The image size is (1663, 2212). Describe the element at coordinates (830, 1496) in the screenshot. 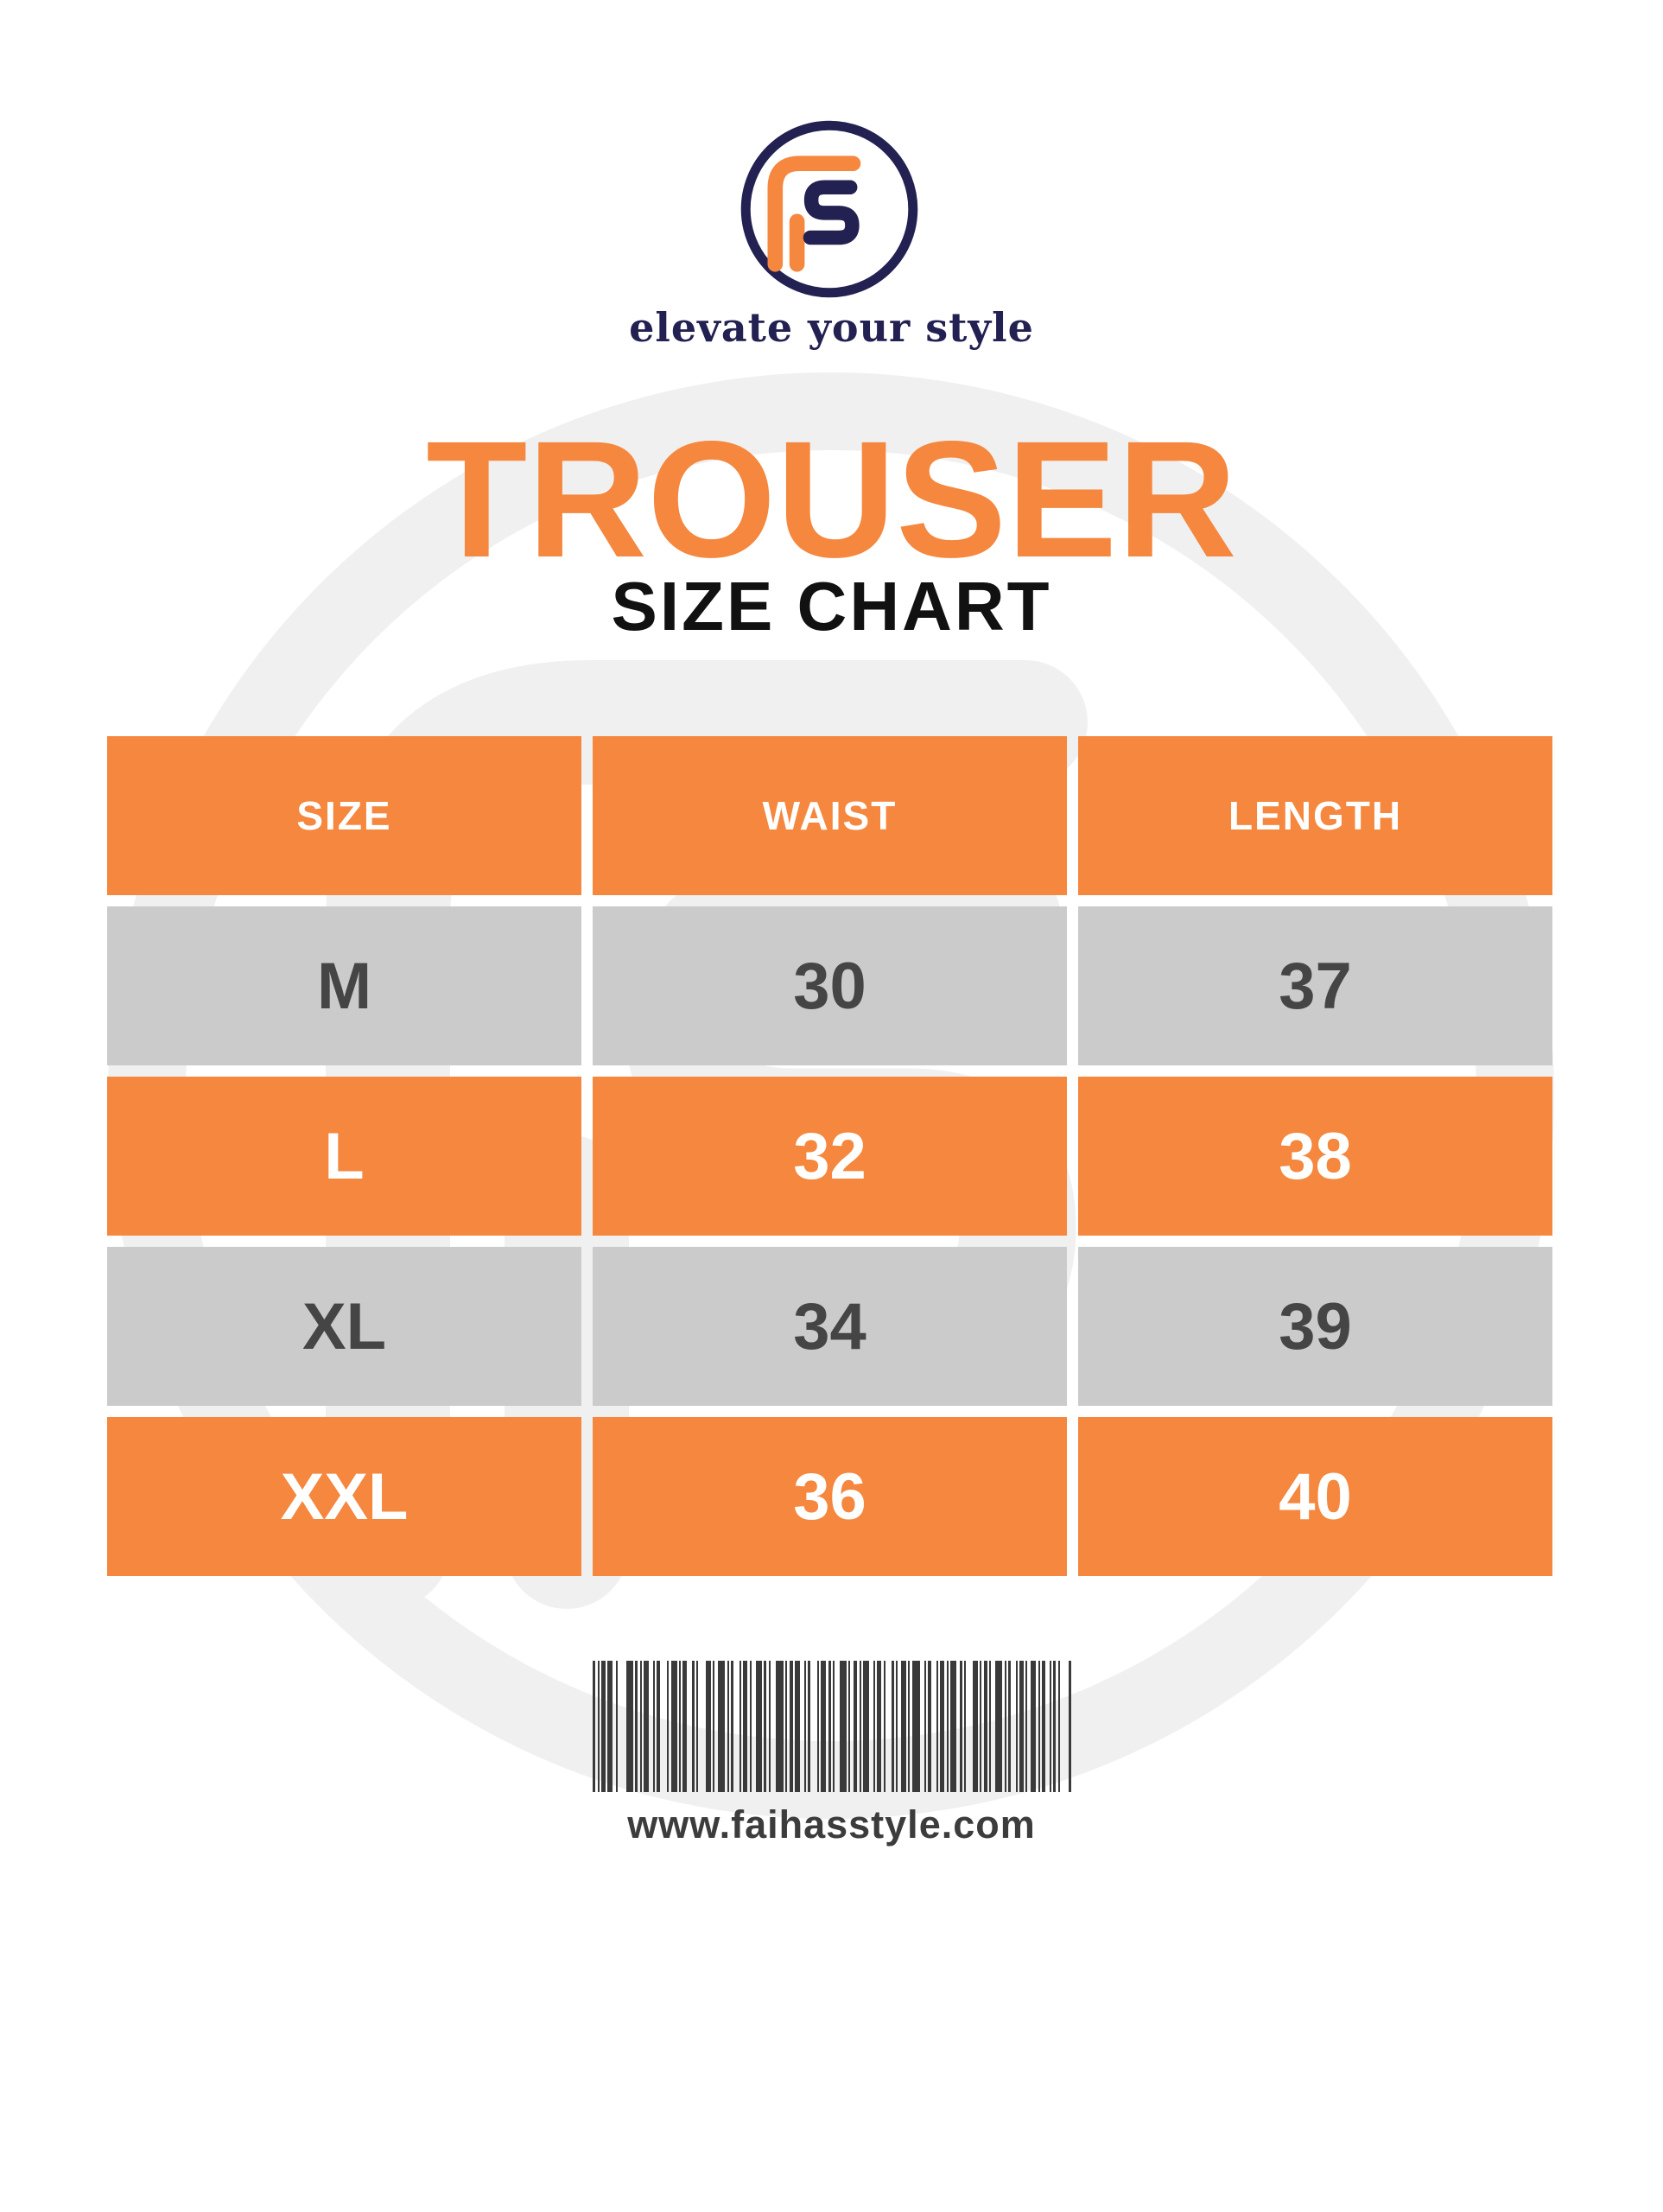

I see `row-xxl-waist: 36` at that location.